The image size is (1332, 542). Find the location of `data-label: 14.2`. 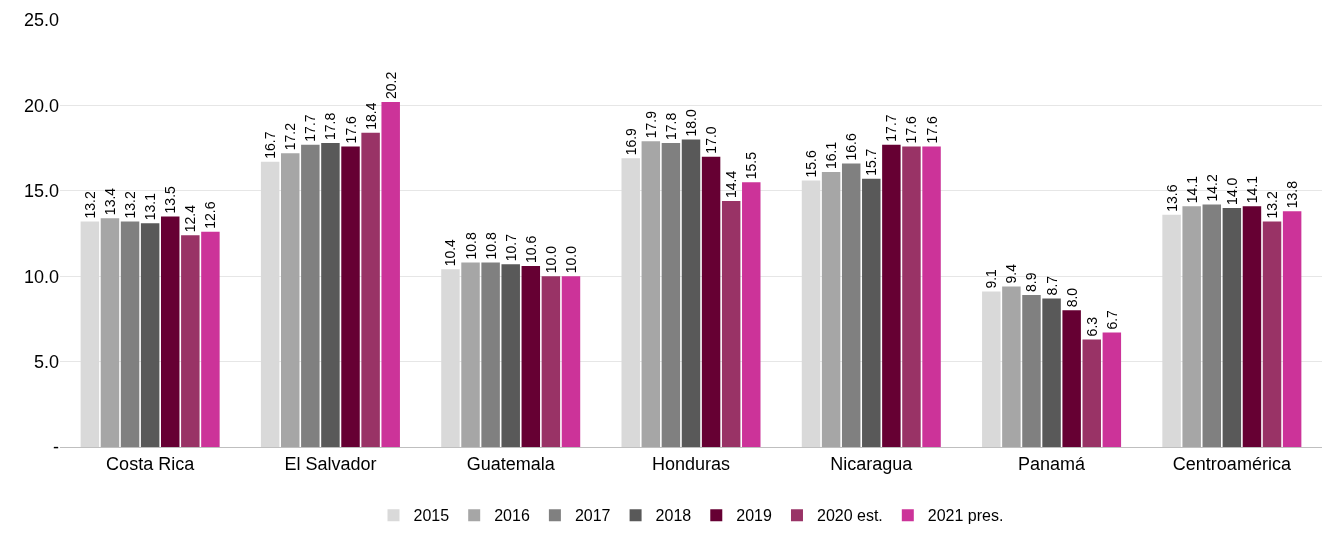

data-label: 14.2 is located at coordinates (1211, 188).